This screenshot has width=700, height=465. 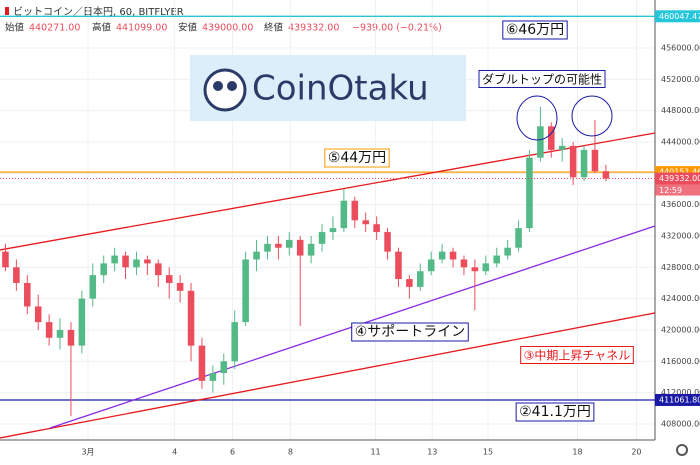 I want to click on close-label: 終値, so click(x=274, y=28).